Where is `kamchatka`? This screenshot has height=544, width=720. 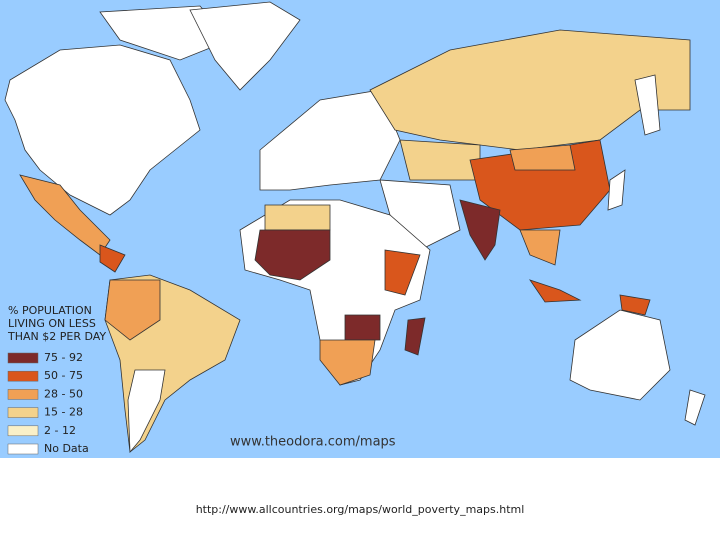
kamchatka is located at coordinates (647, 105).